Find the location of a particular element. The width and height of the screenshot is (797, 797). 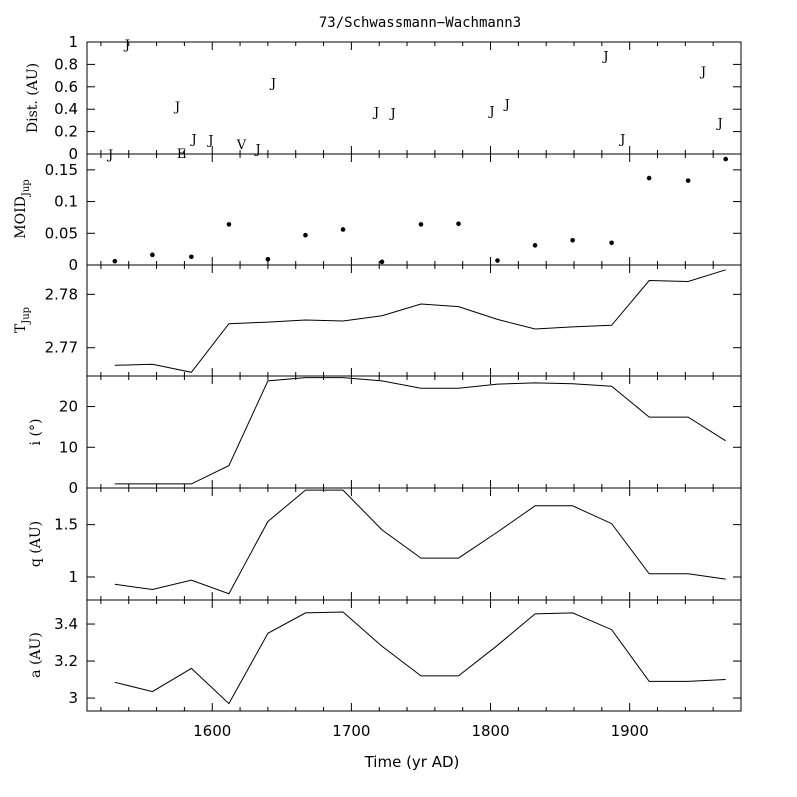

y-axis-label: TJup is located at coordinates (22, 320).